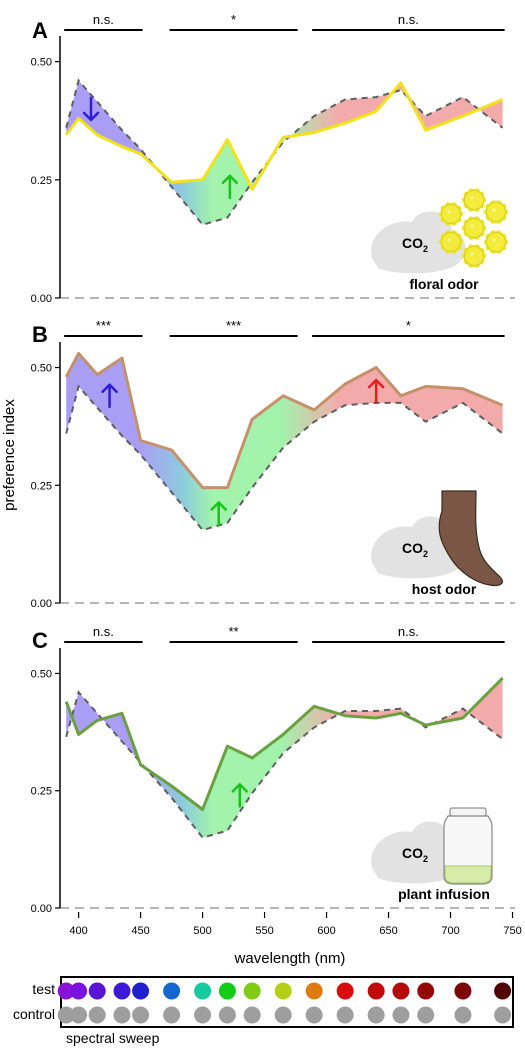 This screenshot has width=525, height=1050. What do you see at coordinates (34, 1014) in the screenshot?
I see `sweep-control-label: control` at bounding box center [34, 1014].